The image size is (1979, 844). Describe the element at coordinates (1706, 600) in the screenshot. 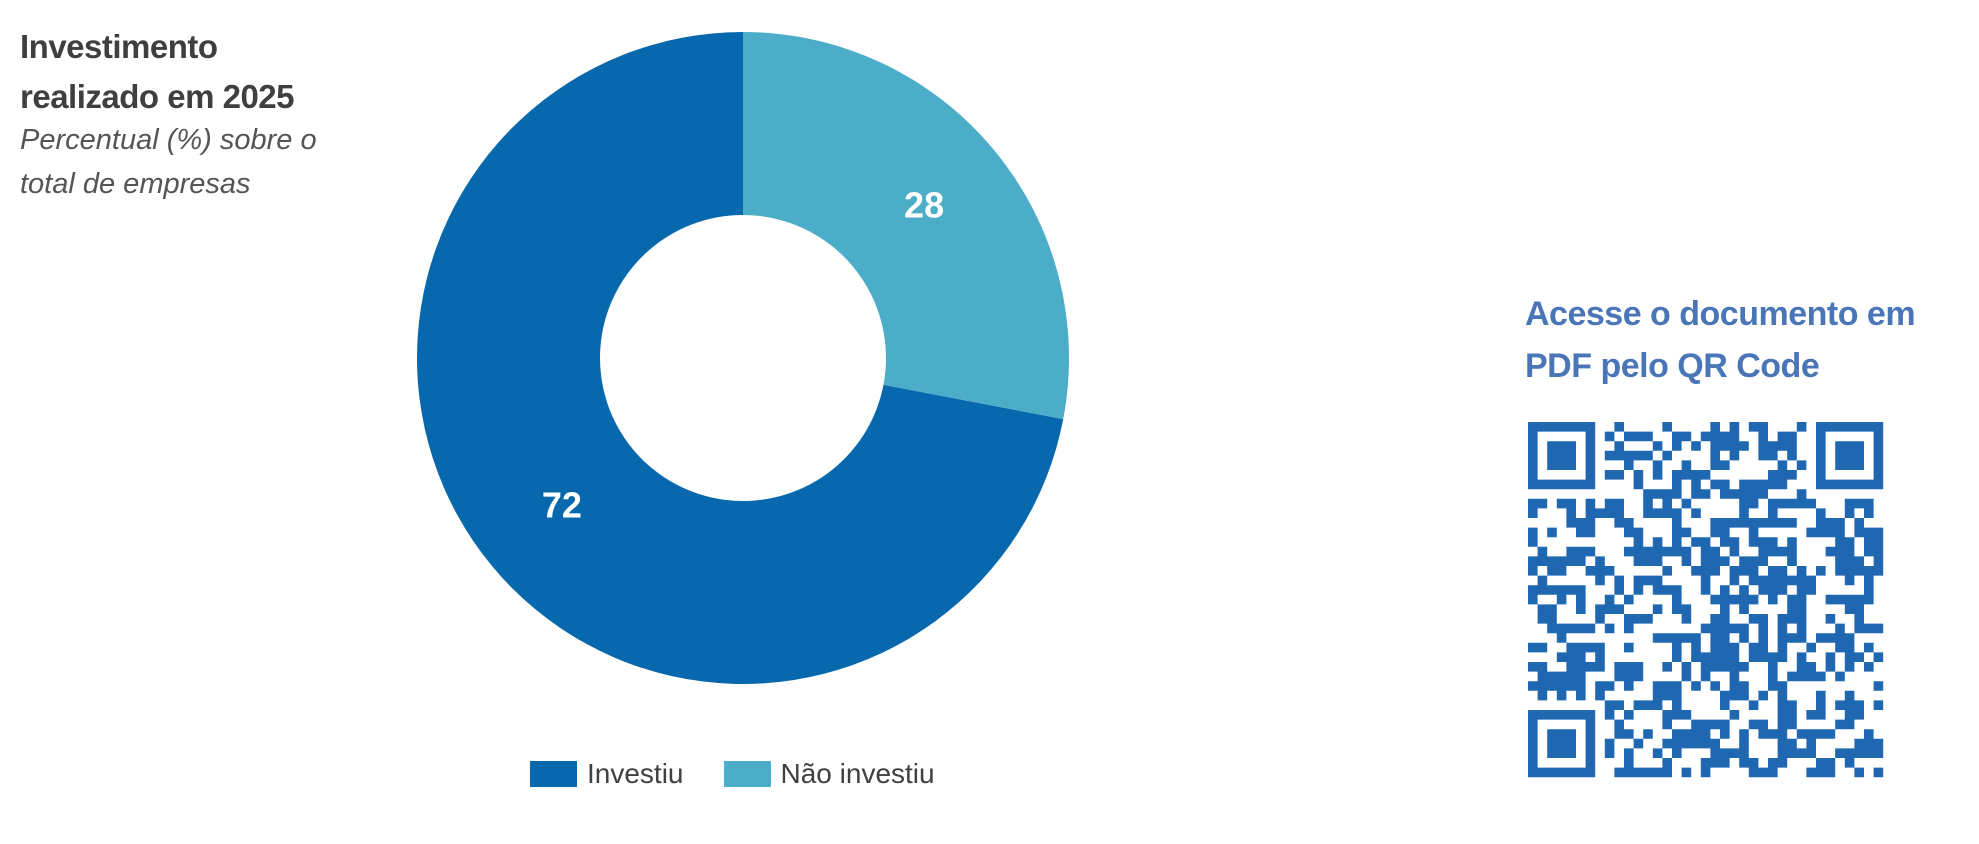

I see `qr-code` at that location.